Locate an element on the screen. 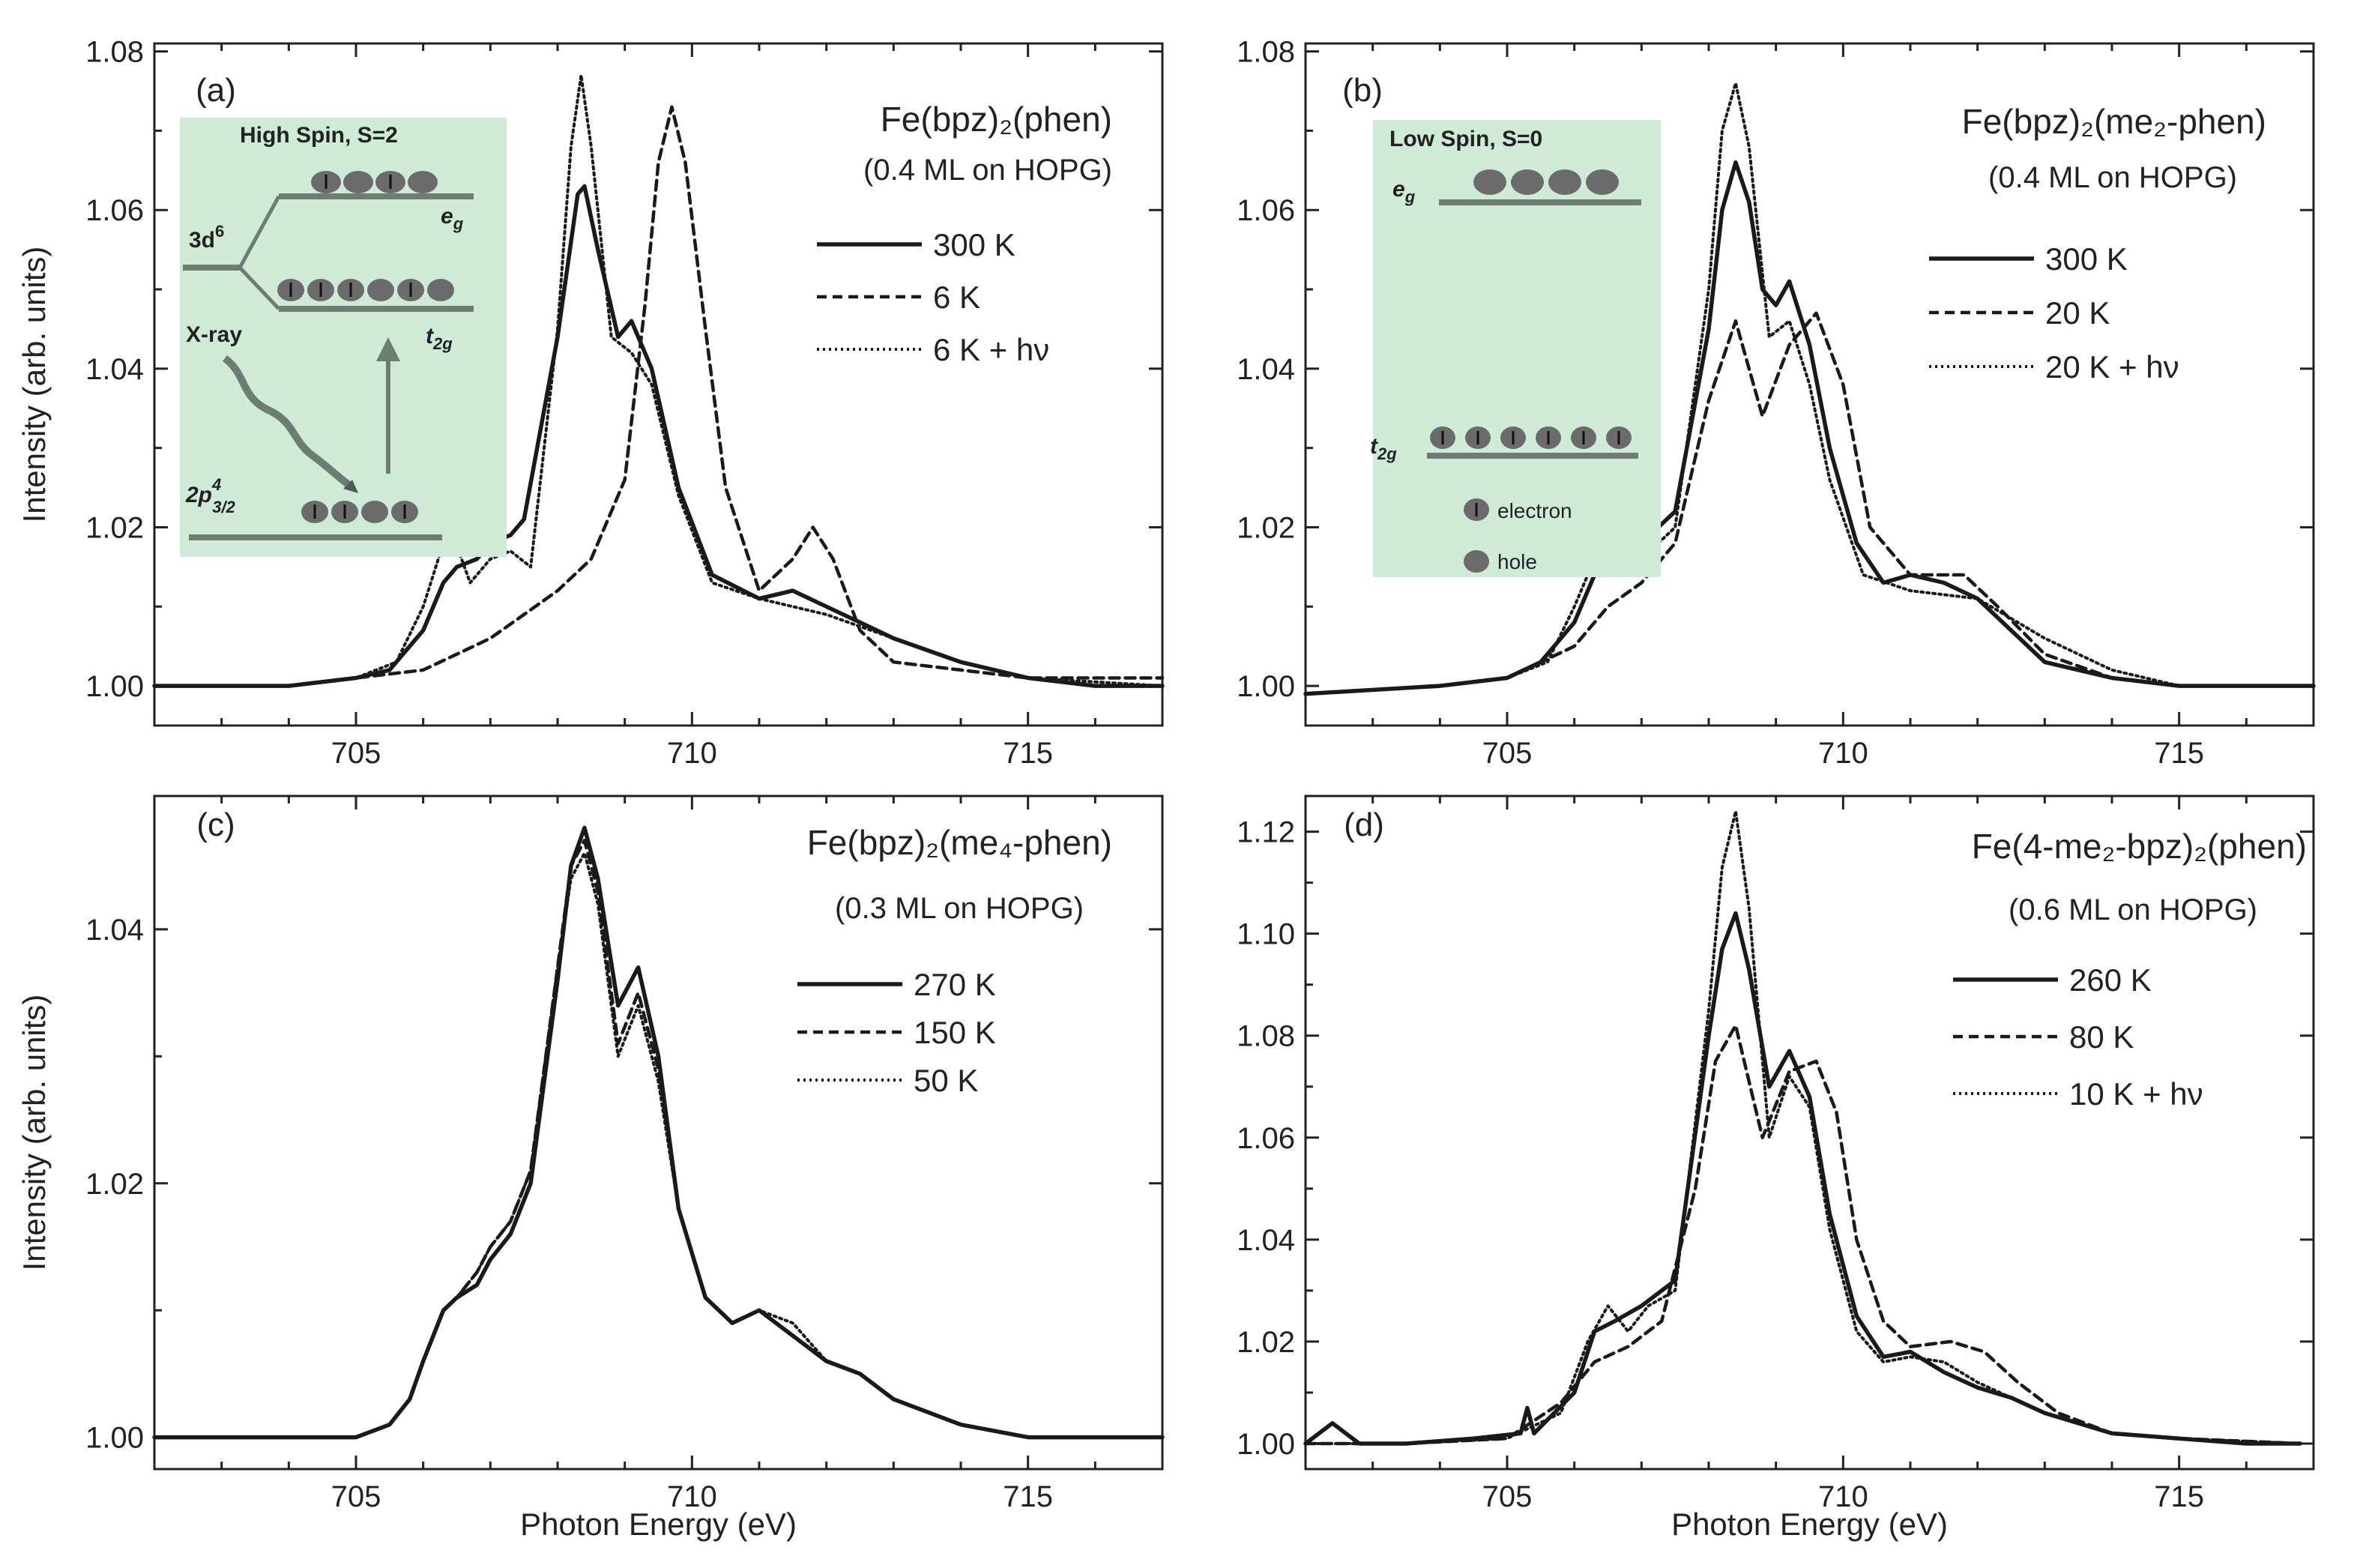 Image resolution: width=2357 pixels, height=1568 pixels. inset-background is located at coordinates (1517, 348).